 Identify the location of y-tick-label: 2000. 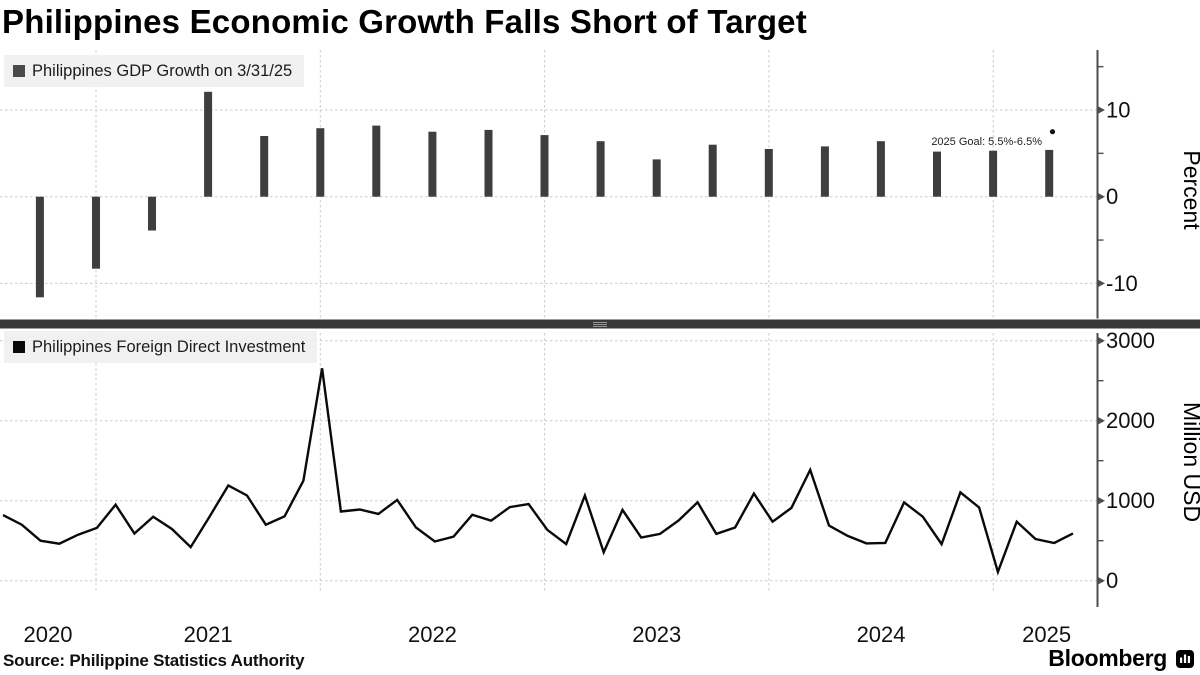
(1130, 420).